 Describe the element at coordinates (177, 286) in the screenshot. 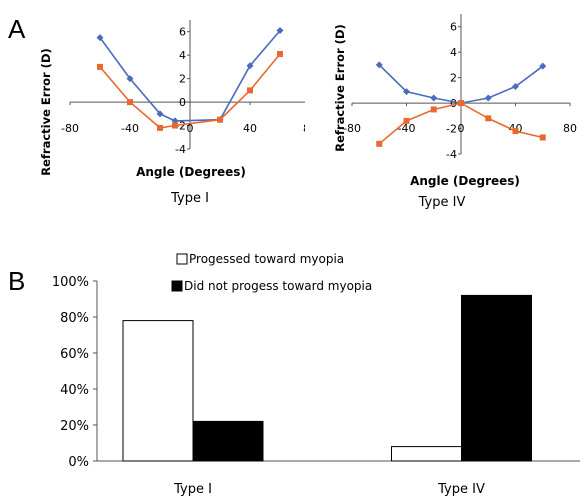

I see `legend-swatch-not-progressed` at that location.